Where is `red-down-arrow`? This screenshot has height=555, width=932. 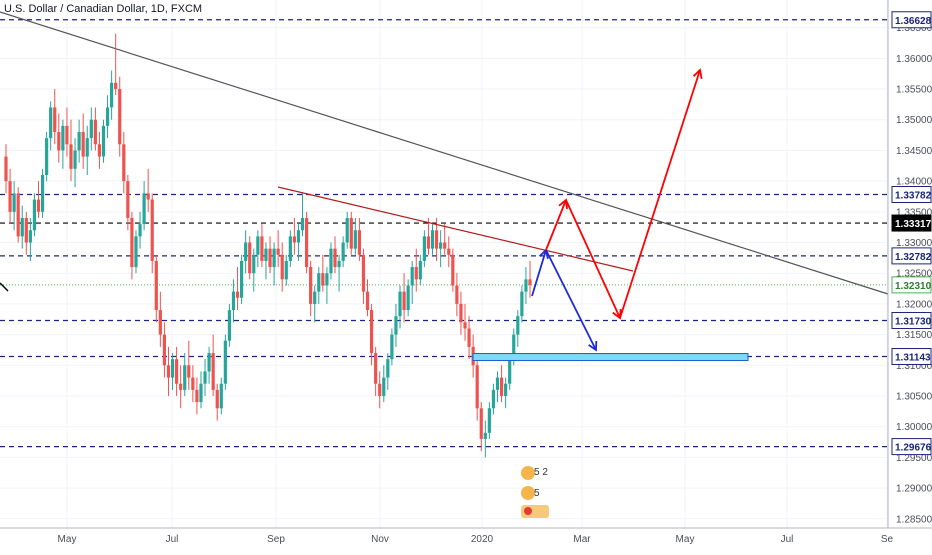 red-down-arrow is located at coordinates (593, 259).